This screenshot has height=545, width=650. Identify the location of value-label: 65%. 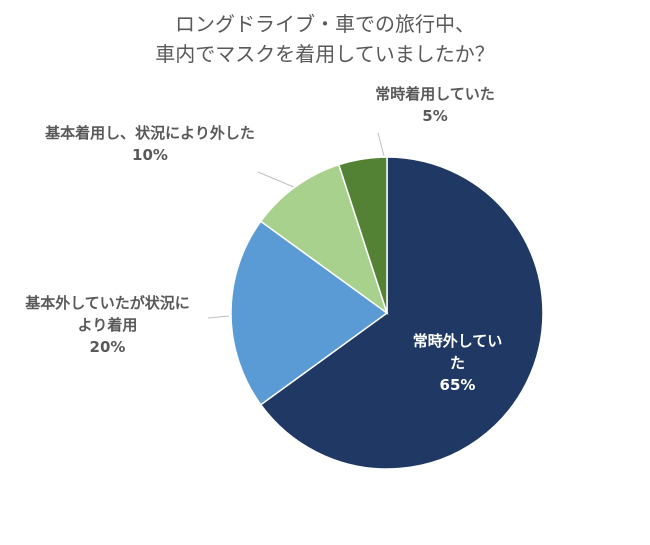
(457, 385).